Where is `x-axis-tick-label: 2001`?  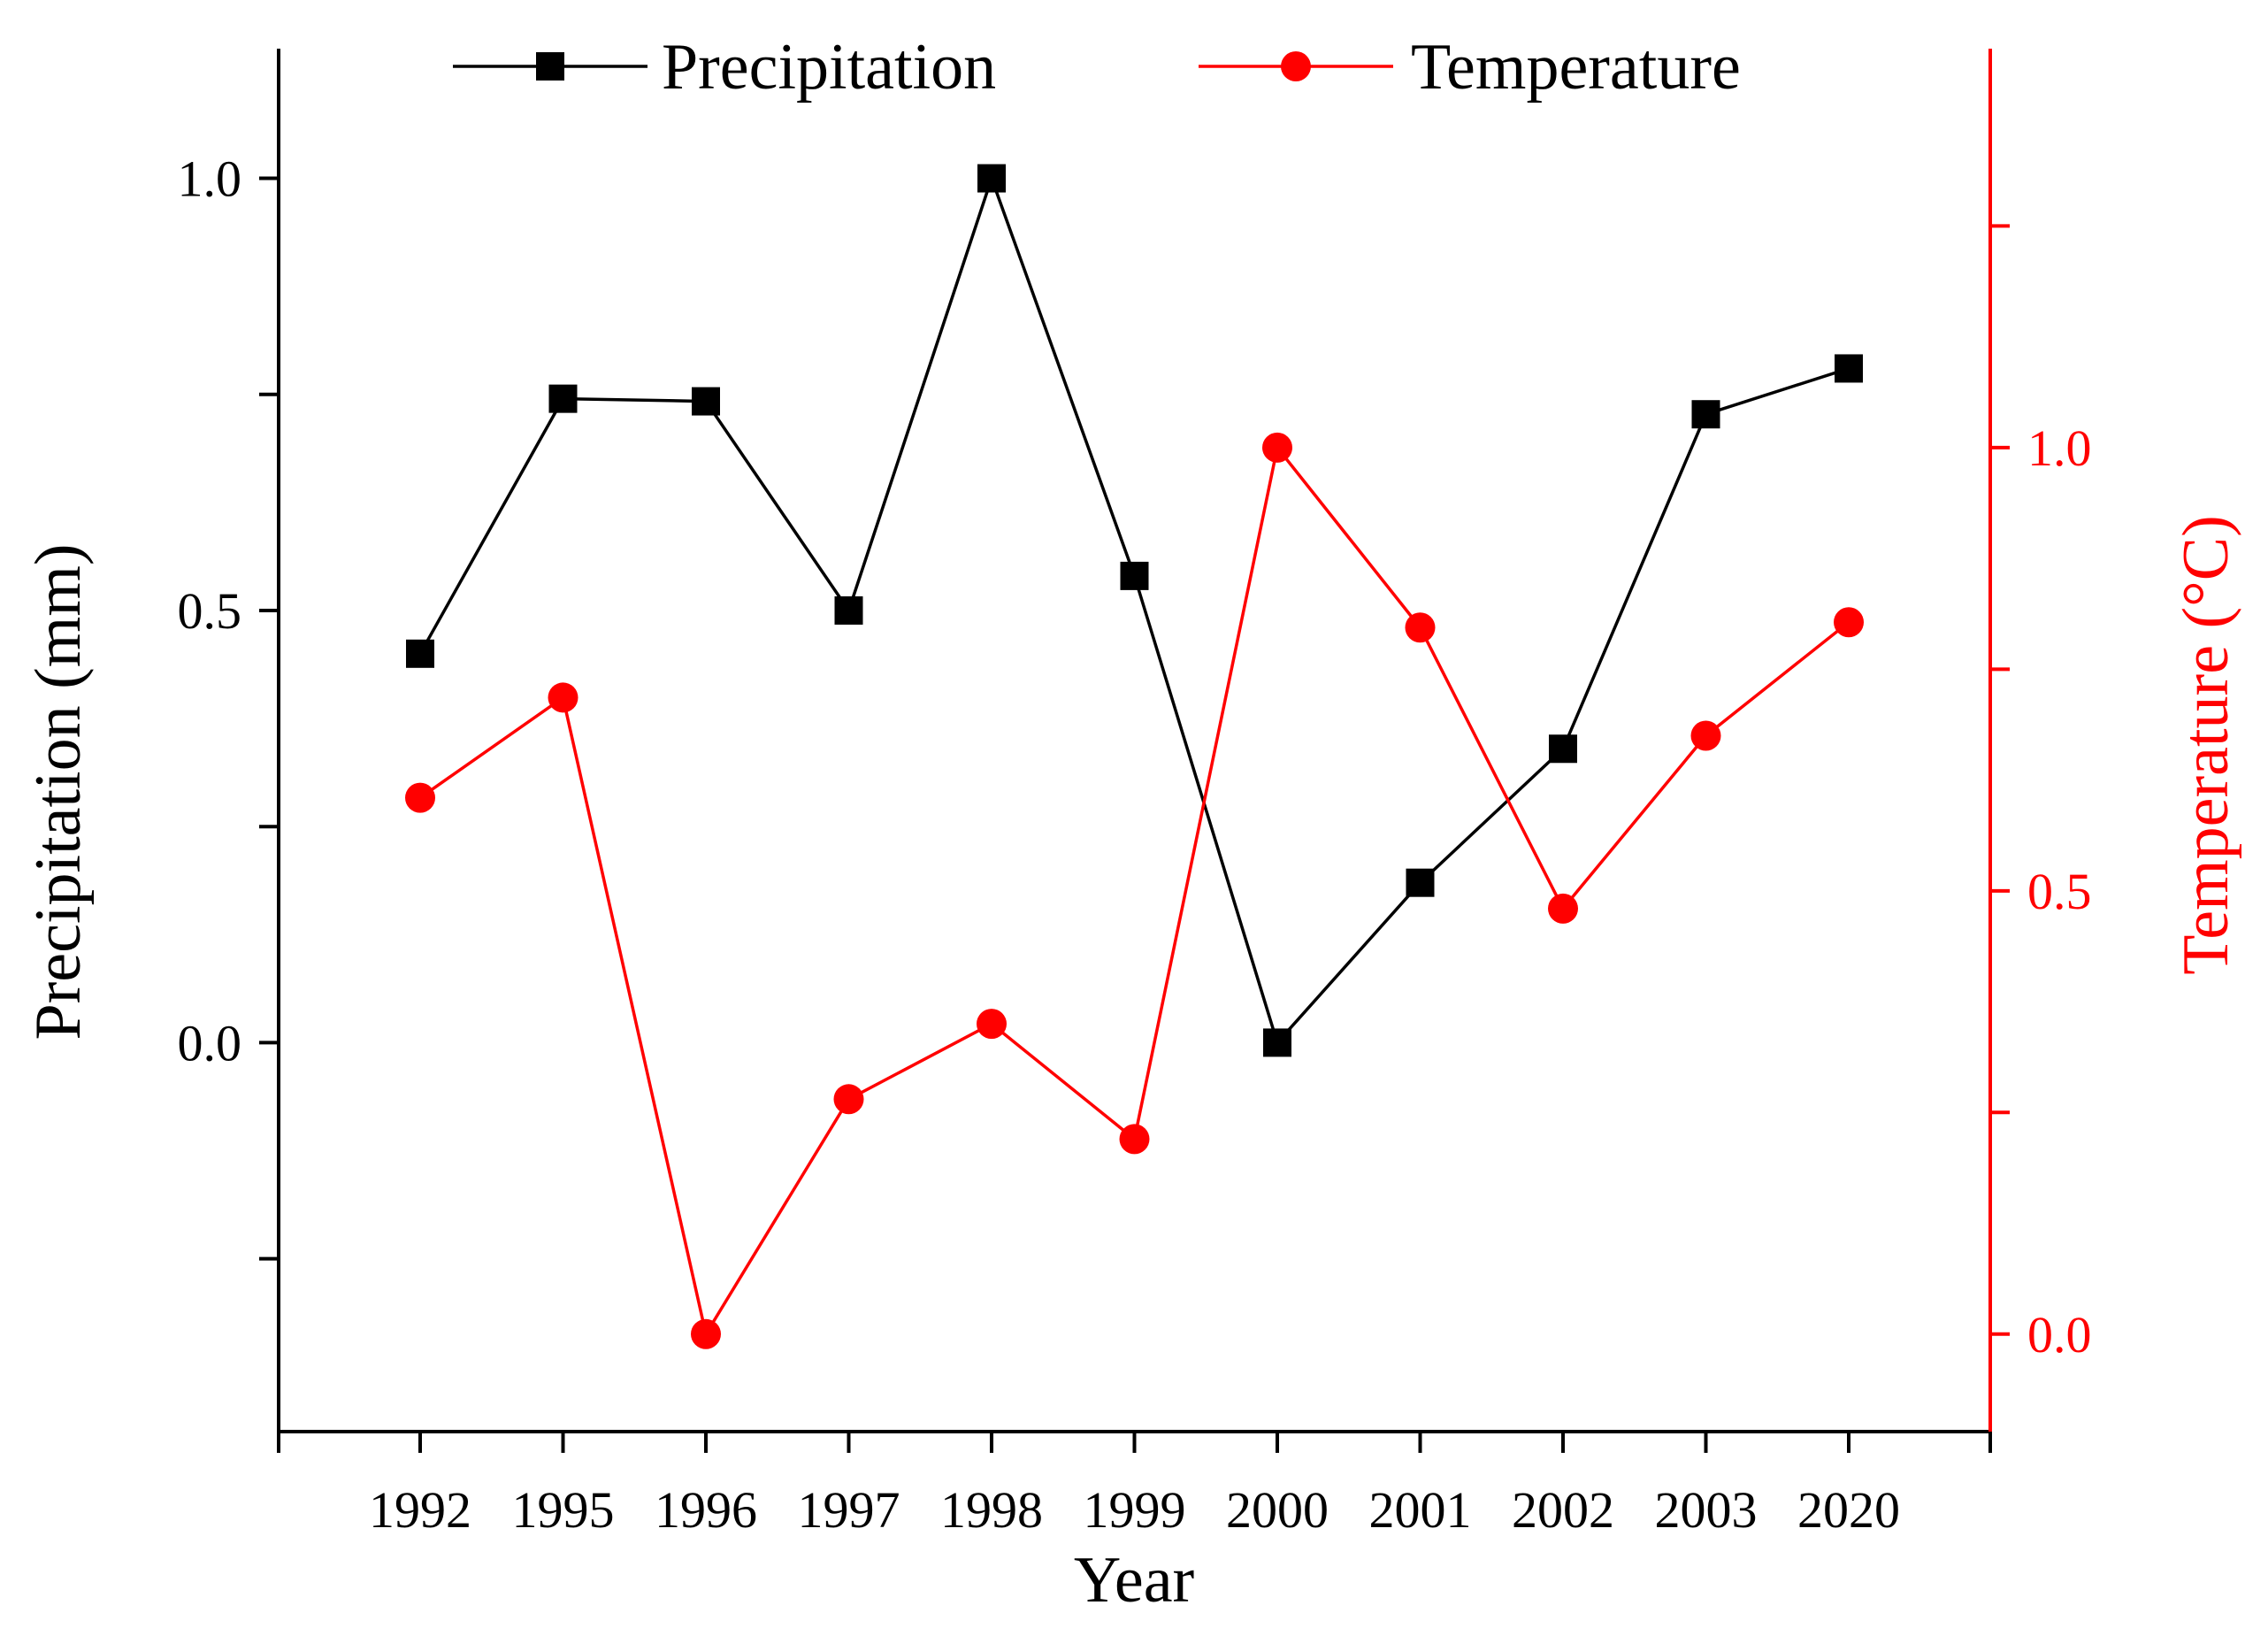 x-axis-tick-label: 2001 is located at coordinates (1421, 1510).